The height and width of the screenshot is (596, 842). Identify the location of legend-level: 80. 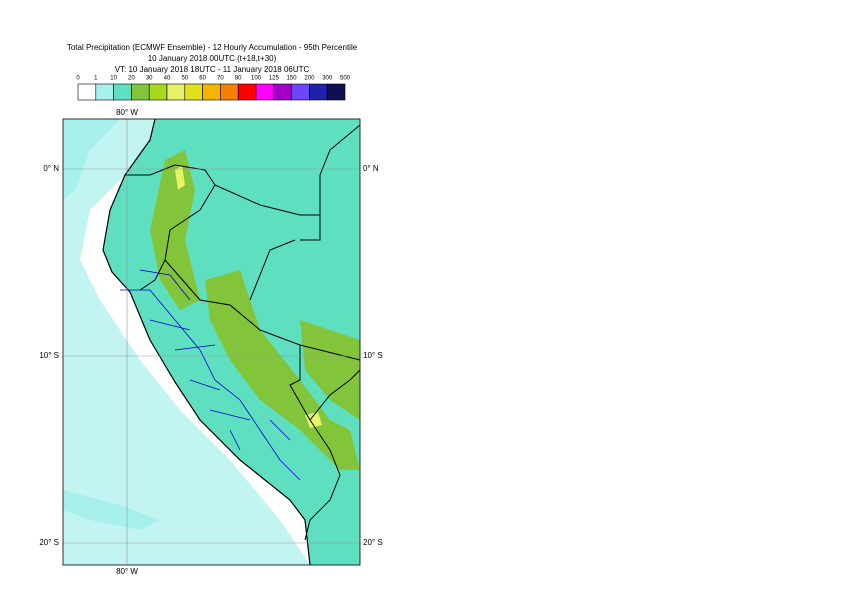
(238, 79).